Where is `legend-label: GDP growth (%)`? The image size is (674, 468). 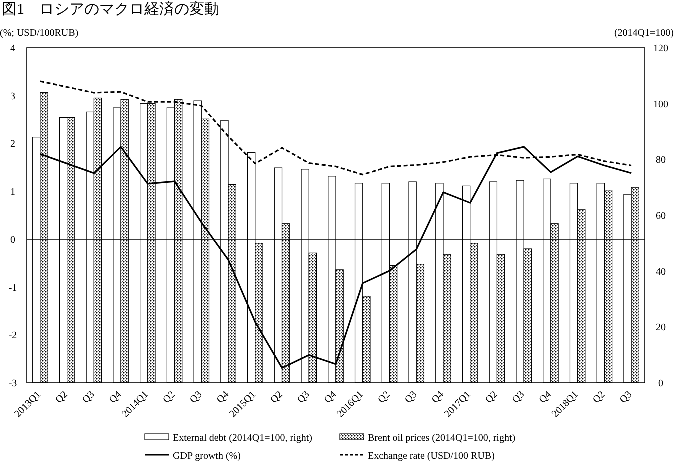
legend-label: GDP growth (%) is located at coordinates (207, 456).